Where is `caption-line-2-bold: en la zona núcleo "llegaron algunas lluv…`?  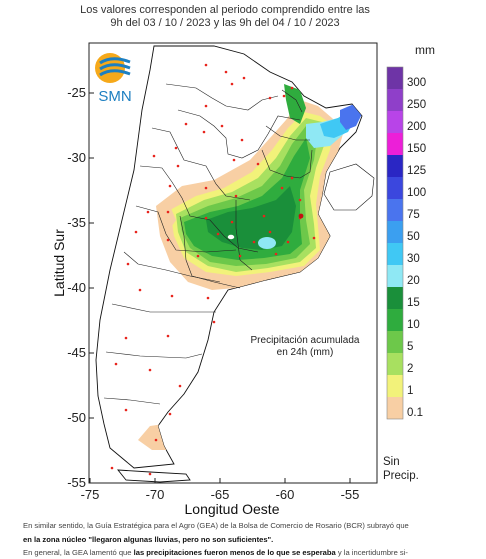 caption-line-2-bold: en la zona núcleo "llegaron algunas lluv… is located at coordinates (148, 539).